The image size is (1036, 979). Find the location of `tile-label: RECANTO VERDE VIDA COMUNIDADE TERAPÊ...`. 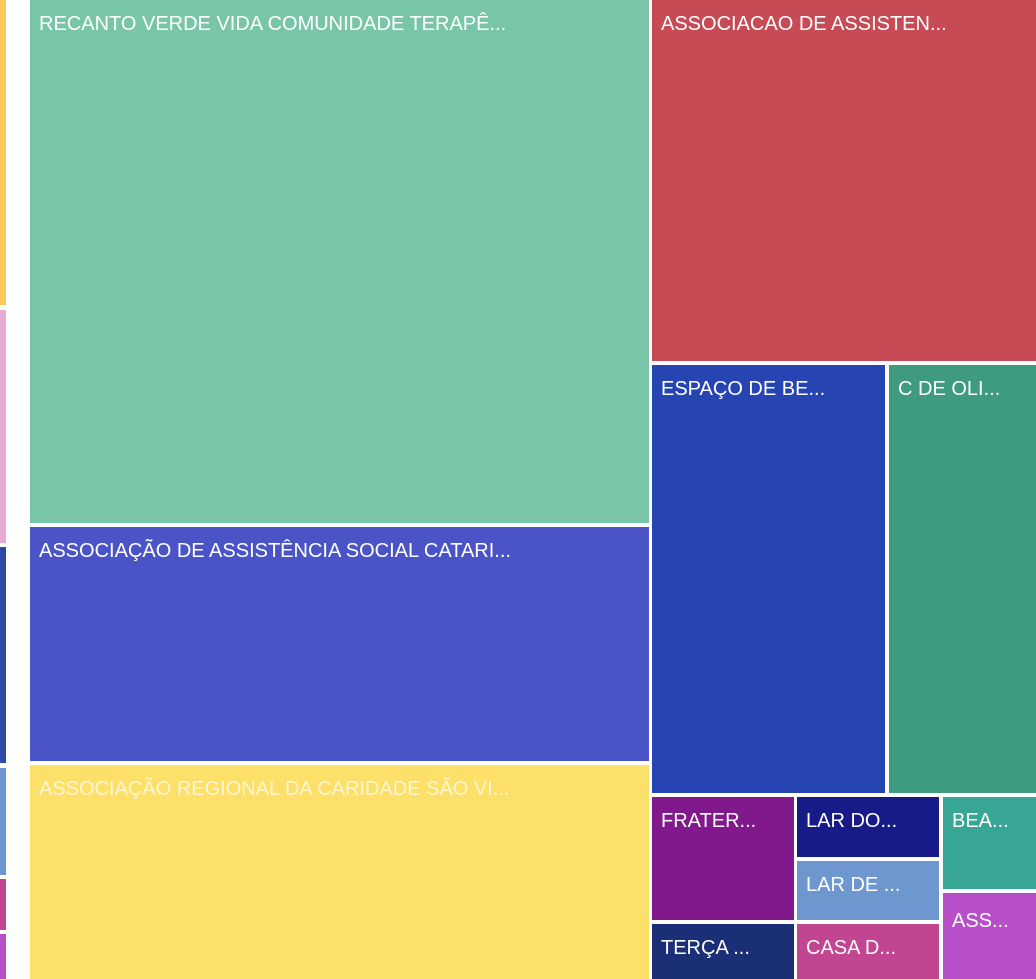

tile-label: RECANTO VERDE VIDA COMUNIDADE TERAPÊ... is located at coordinates (272, 23).